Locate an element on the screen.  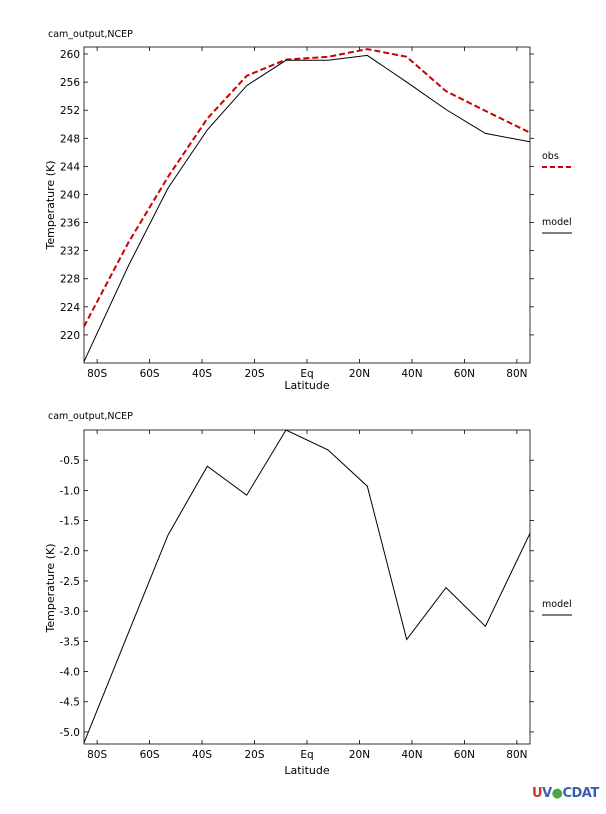
top-plot-title: cam_output,NCEP is located at coordinates (90, 34).